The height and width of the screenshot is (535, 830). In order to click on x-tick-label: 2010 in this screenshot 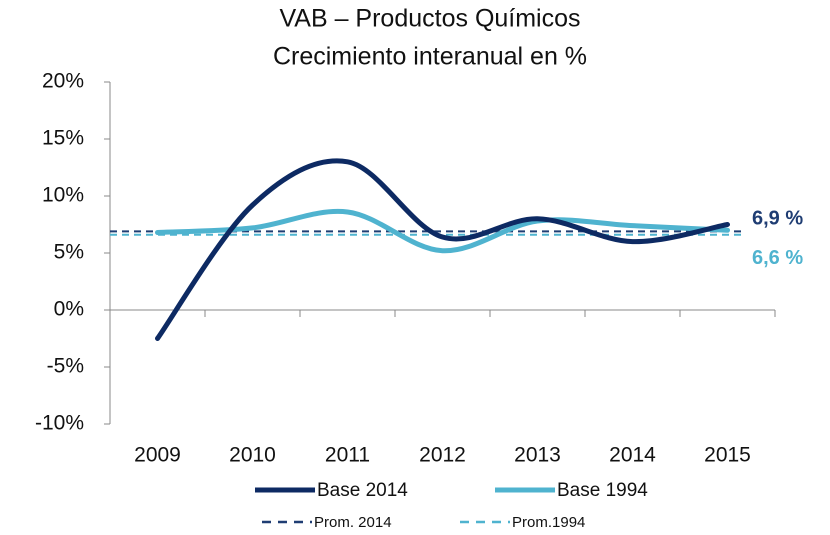, I will do `click(252, 455)`.